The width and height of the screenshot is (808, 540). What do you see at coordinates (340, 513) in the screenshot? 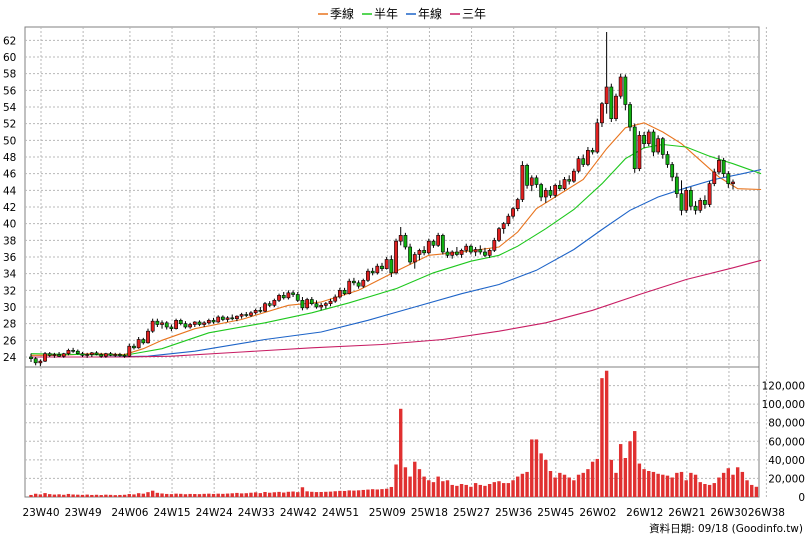
I see `time-tick-label: 24W51` at bounding box center [340, 513].